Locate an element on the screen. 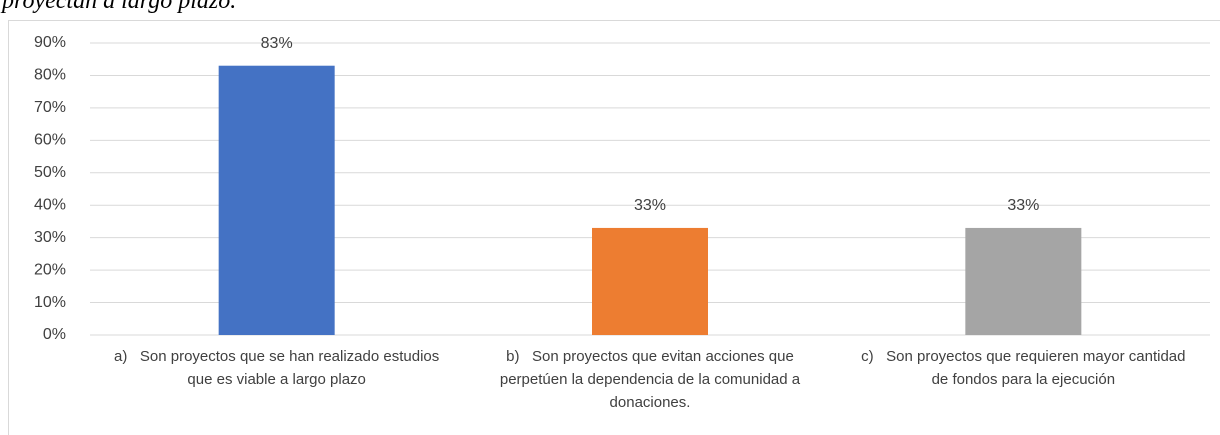  y-tick-label: 90% is located at coordinates (50, 42).